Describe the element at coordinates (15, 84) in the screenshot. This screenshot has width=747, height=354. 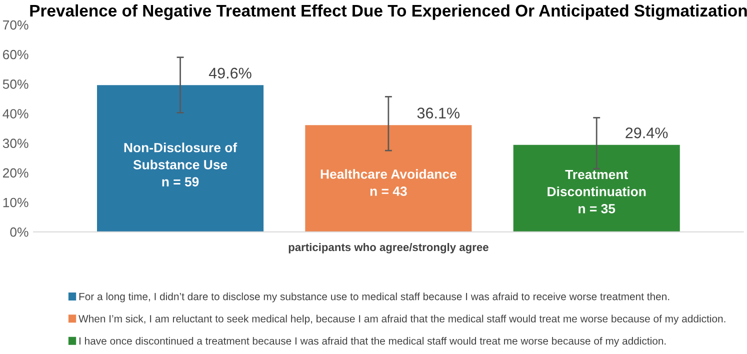
I see `y-tick-label: 50%` at that location.